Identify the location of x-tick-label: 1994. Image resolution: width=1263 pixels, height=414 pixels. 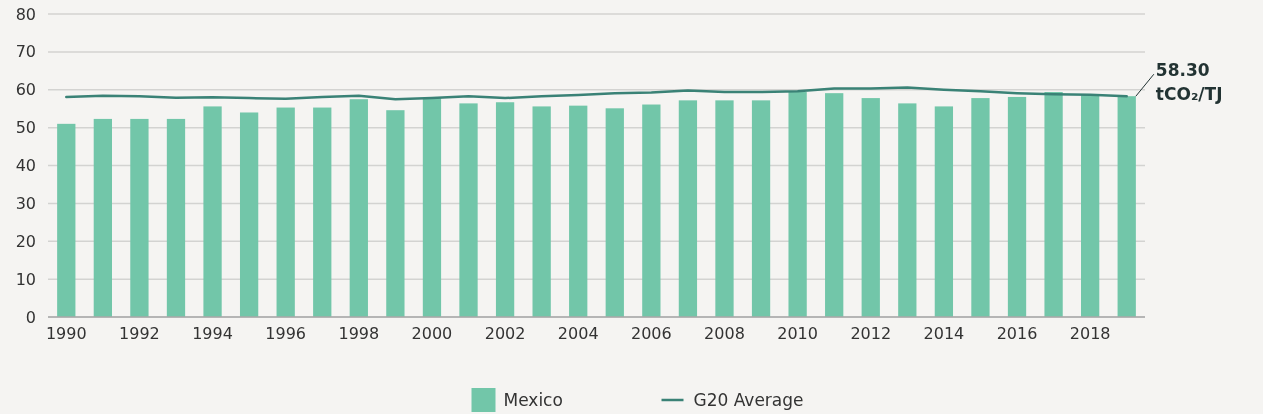
(212, 333).